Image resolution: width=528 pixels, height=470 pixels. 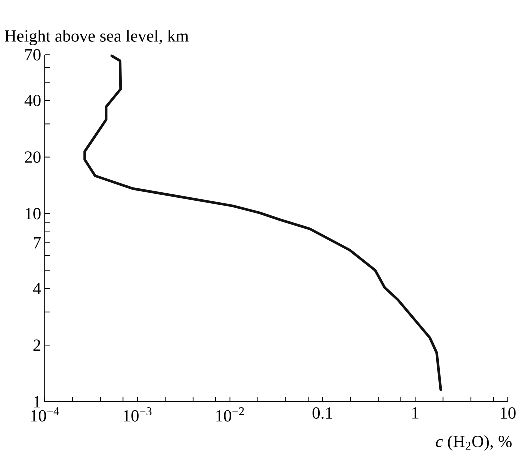 What do you see at coordinates (230, 415) in the screenshot?
I see `x-tick-label: 10$^{−2}$` at bounding box center [230, 415].